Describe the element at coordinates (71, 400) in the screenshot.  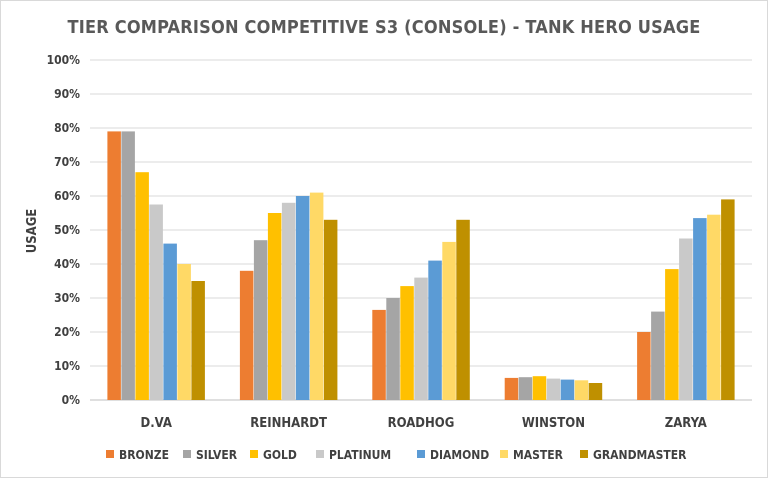
I see `y-tick-label: 0%` at that location.